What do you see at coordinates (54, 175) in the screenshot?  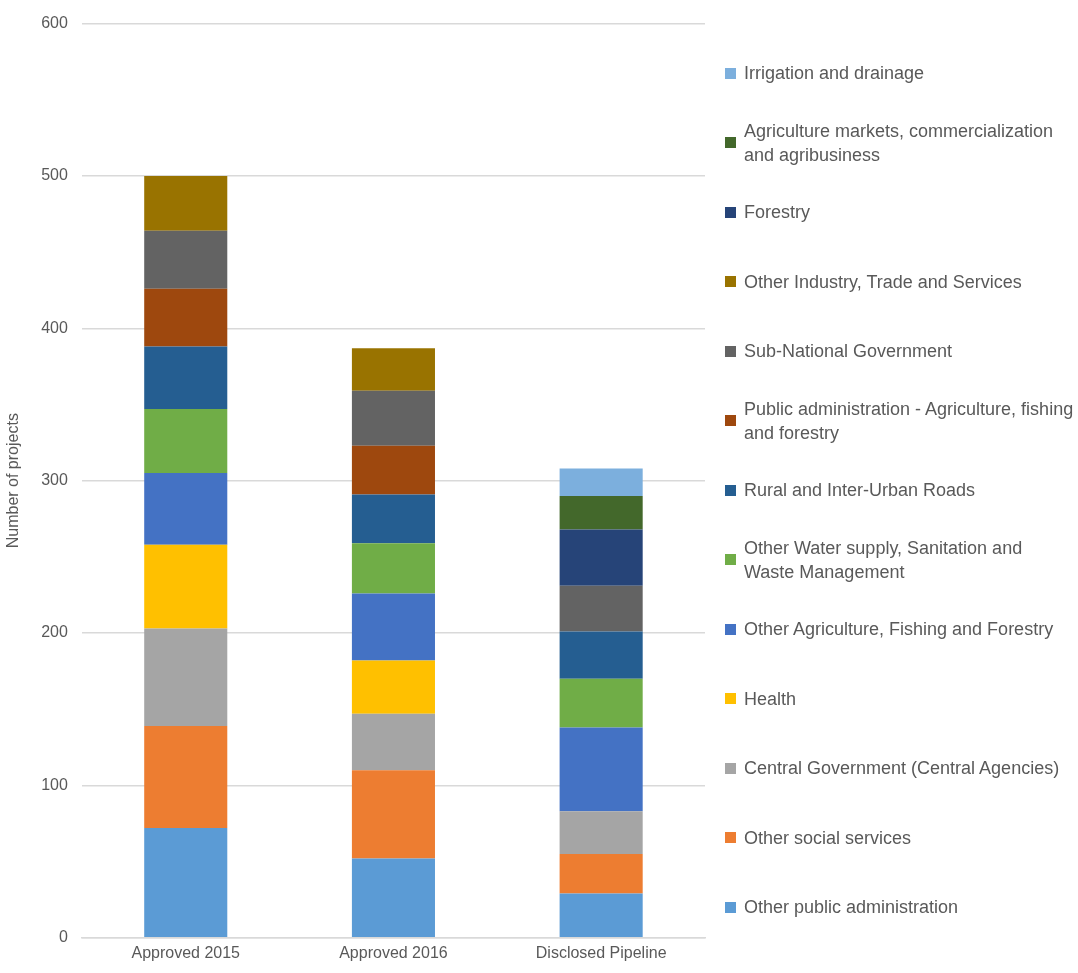 I see `y-tick-label: 500` at bounding box center [54, 175].